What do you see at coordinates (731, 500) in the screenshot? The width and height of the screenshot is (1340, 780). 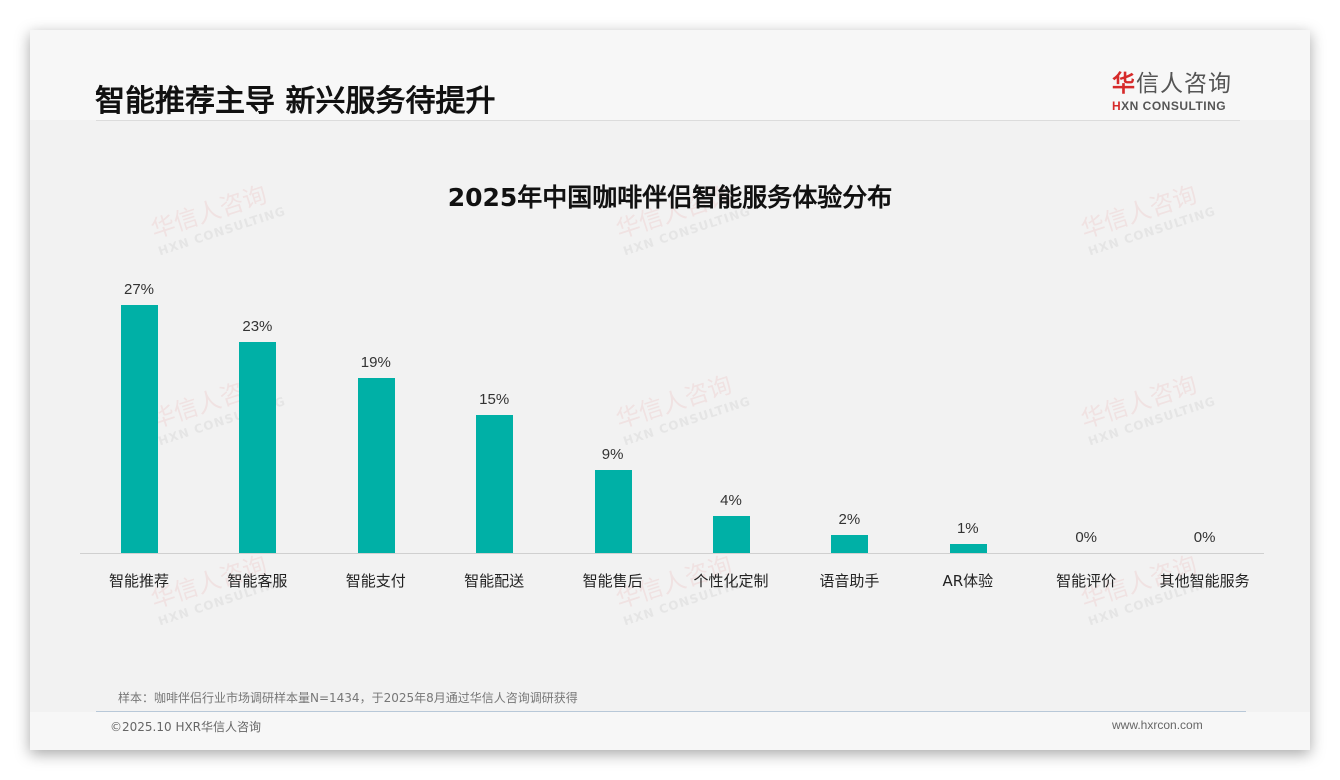 I see `bar-value-label: 4%` at bounding box center [731, 500].